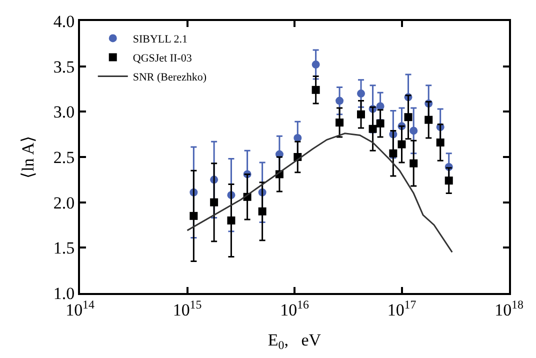 Image resolution: width=536 pixels, height=358 pixels. Describe the element at coordinates (64, 157) in the screenshot. I see `y-tick-label: 2.5` at that location.